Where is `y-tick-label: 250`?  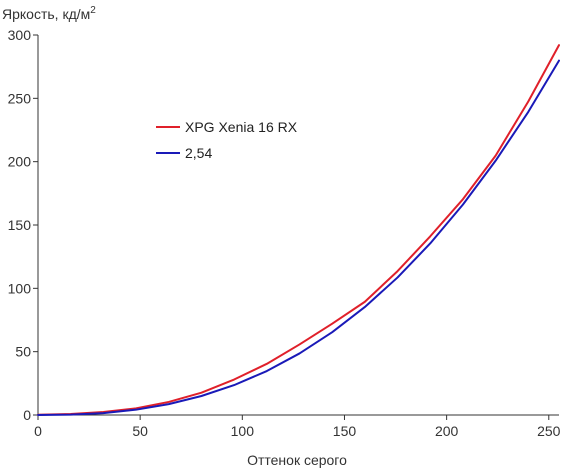 y-tick-label: 250 is located at coordinates (20, 98).